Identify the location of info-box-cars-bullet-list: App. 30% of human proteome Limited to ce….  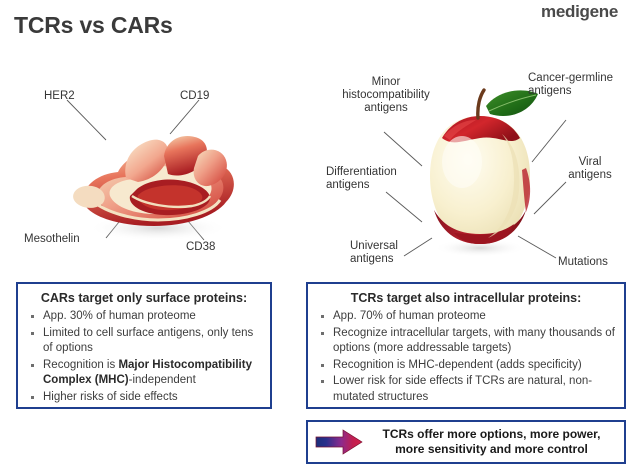
(144, 357).